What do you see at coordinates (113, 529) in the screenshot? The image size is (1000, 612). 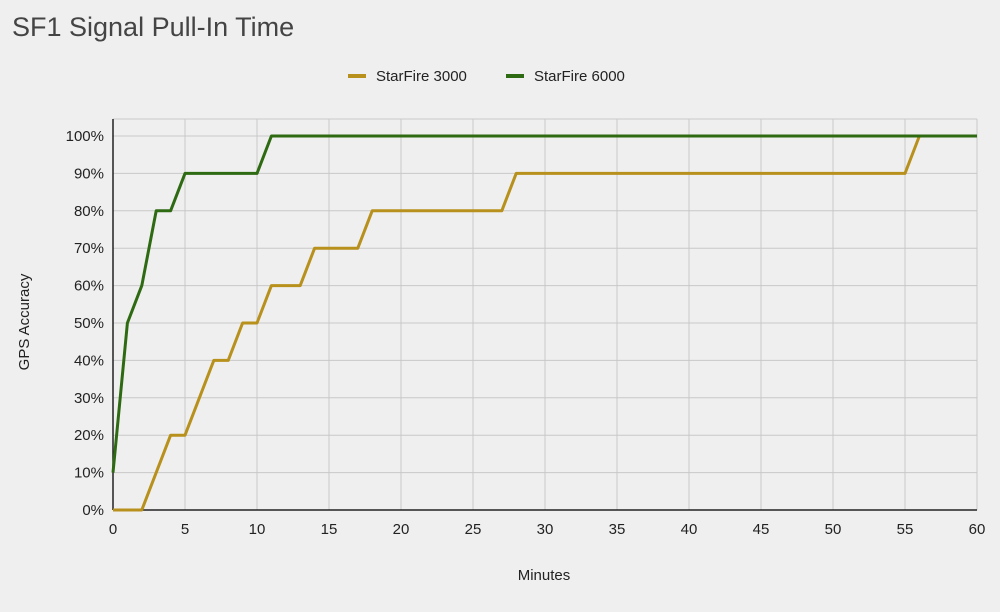 I see `x-tick-label: 0` at bounding box center [113, 529].